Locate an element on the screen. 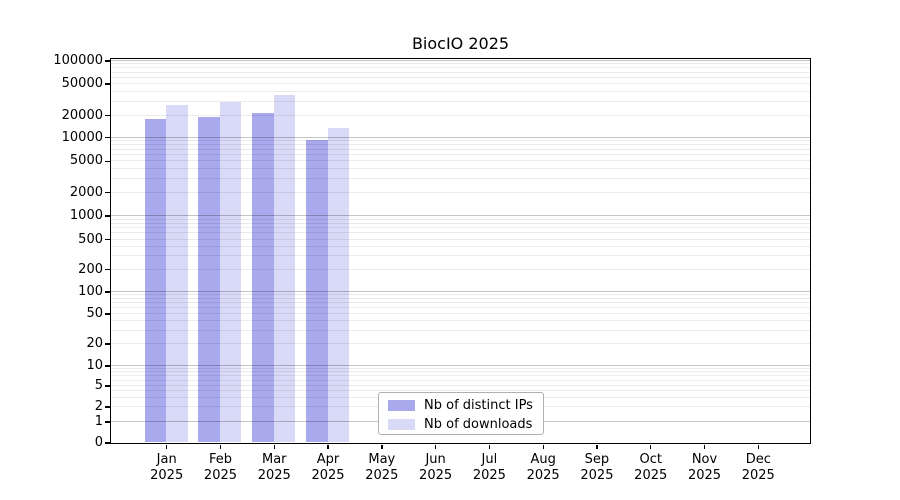 The image size is (900, 500). bar-ips-feb-2025 is located at coordinates (209, 279).